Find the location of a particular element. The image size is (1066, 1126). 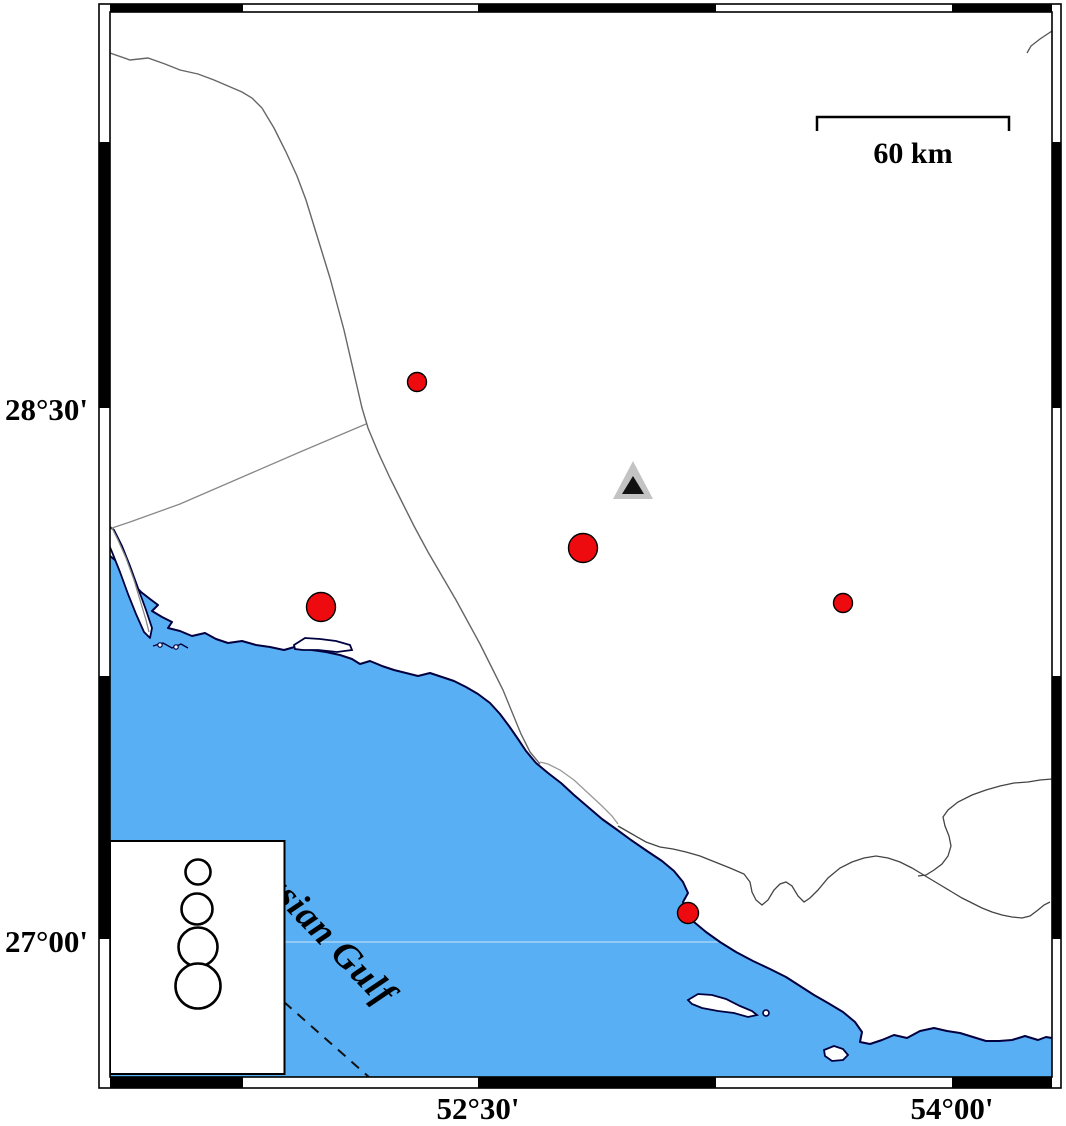

border-line-coastal is located at coordinates (579, 793).